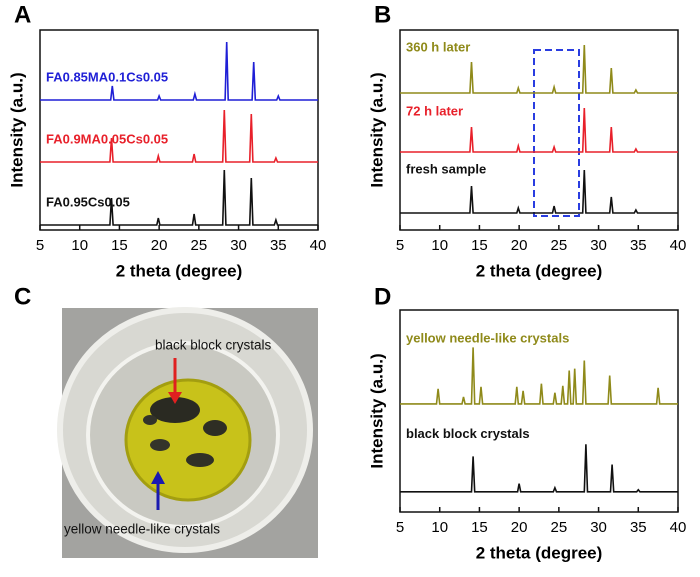 The width and height of the screenshot is (700, 577). Describe the element at coordinates (382, 14) in the screenshot. I see `panel-label: B` at that location.